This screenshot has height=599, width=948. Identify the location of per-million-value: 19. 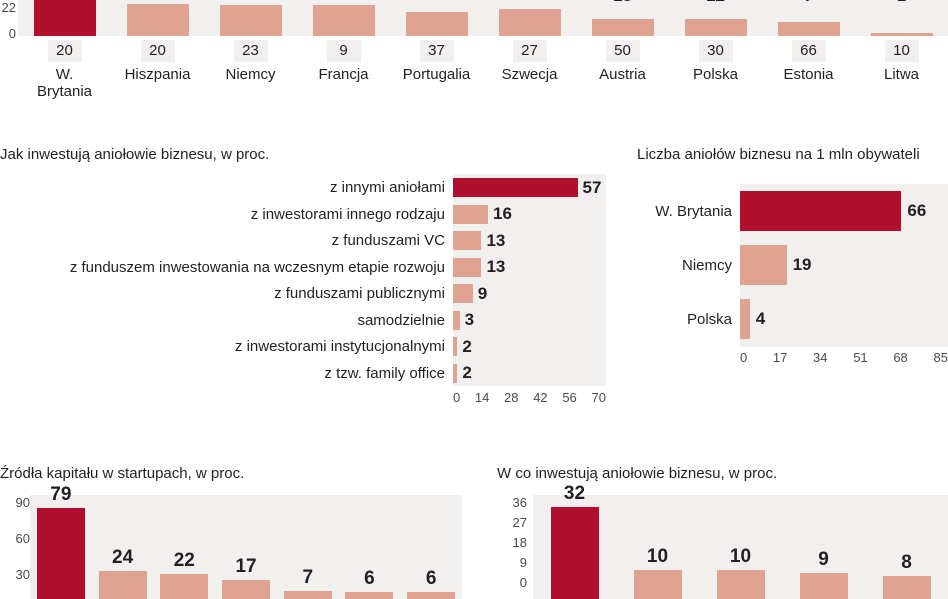
(802, 265).